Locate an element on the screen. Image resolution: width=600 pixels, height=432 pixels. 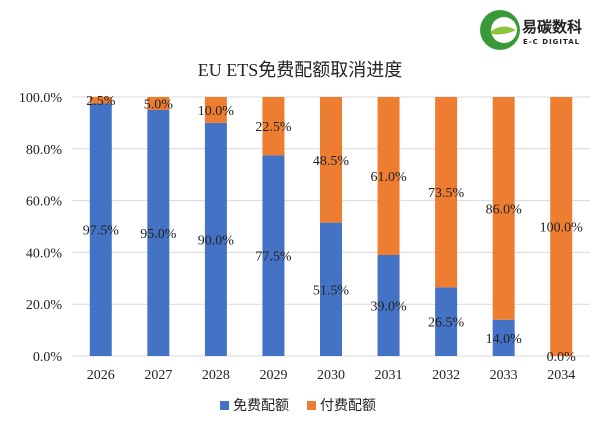
y-tick-label: 20.0% is located at coordinates (44, 305).